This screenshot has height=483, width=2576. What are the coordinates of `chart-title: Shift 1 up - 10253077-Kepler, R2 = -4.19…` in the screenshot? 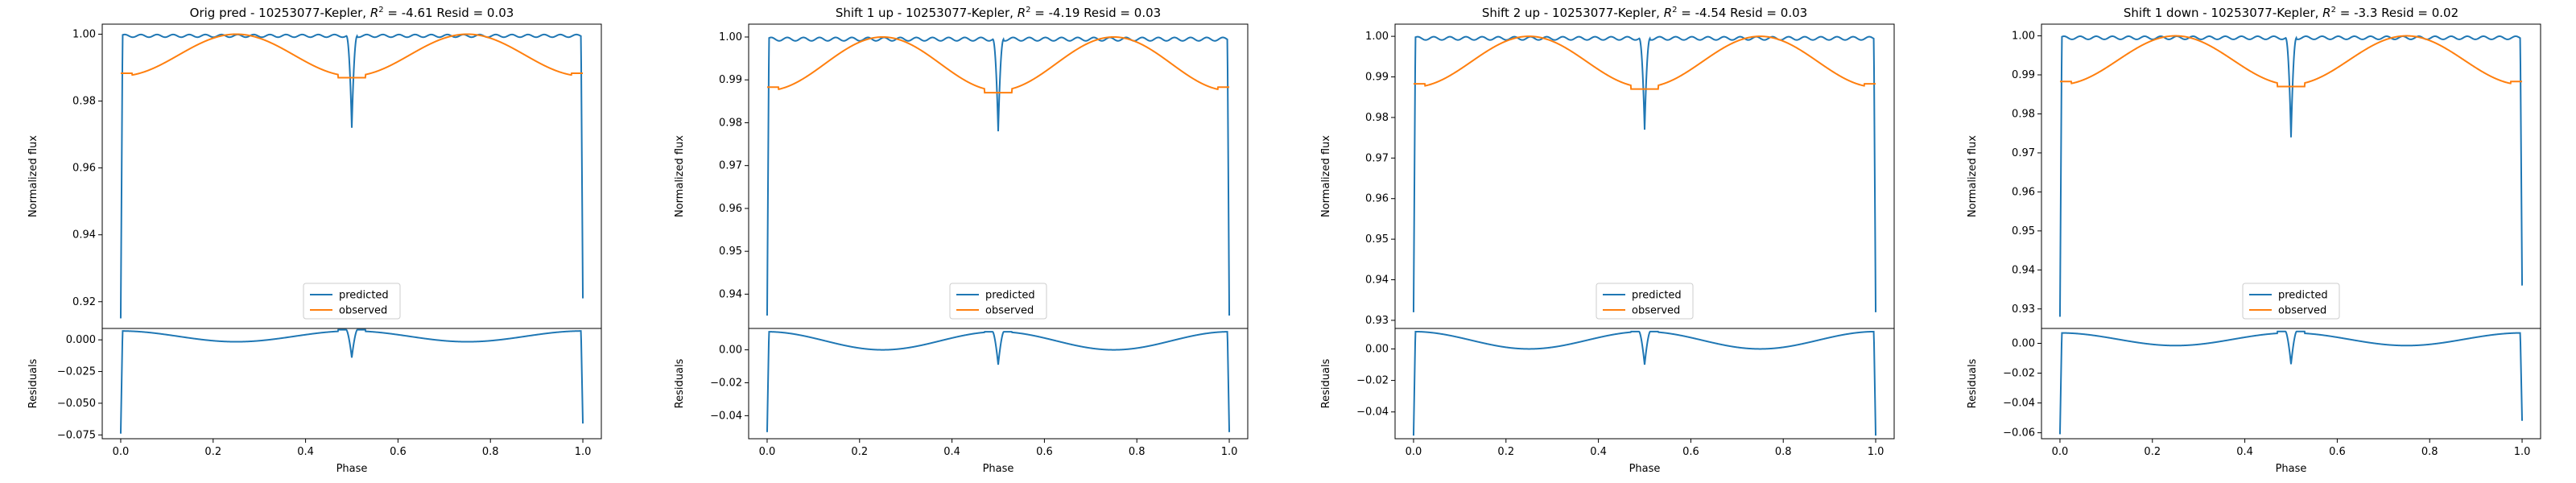 It's located at (998, 13).